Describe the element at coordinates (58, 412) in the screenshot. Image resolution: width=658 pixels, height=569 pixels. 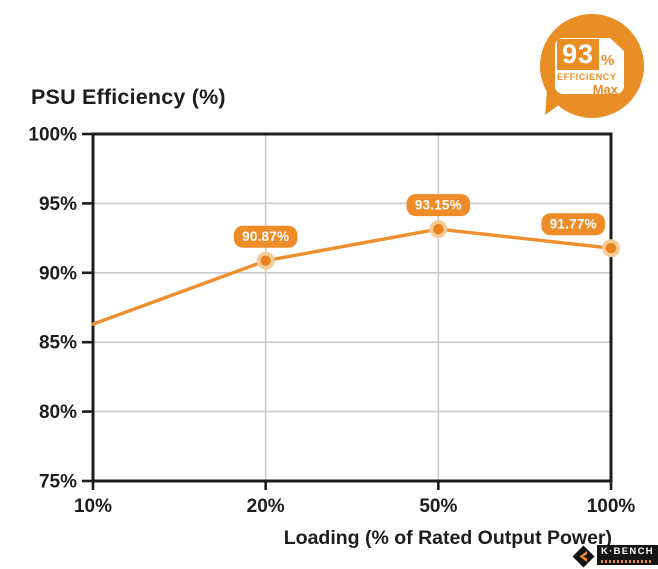
I see `y-tick-label: 80%` at that location.